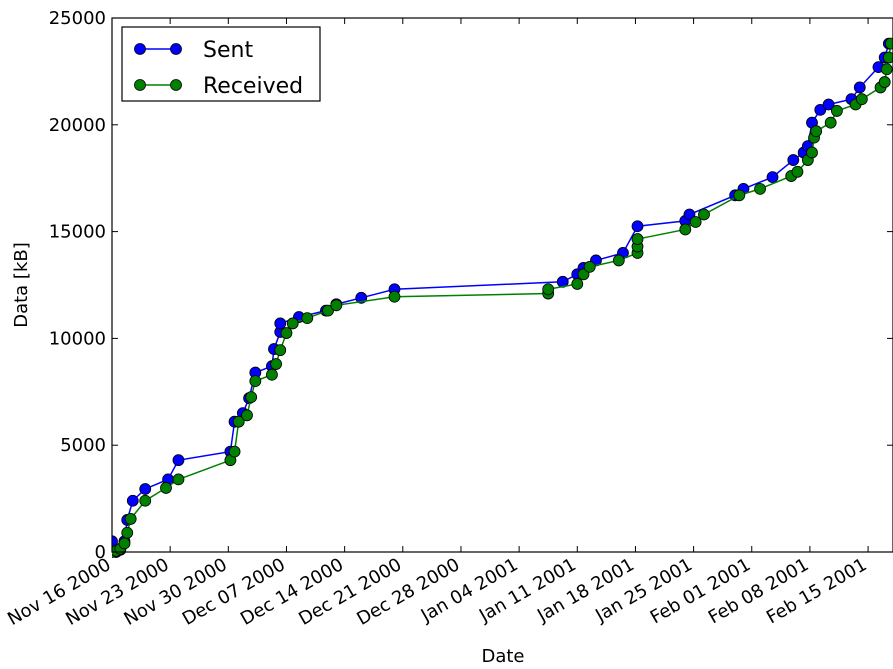 This screenshot has height=669, width=893. What do you see at coordinates (193, 50) in the screenshot?
I see `legend-item-sent: Sent` at bounding box center [193, 50].